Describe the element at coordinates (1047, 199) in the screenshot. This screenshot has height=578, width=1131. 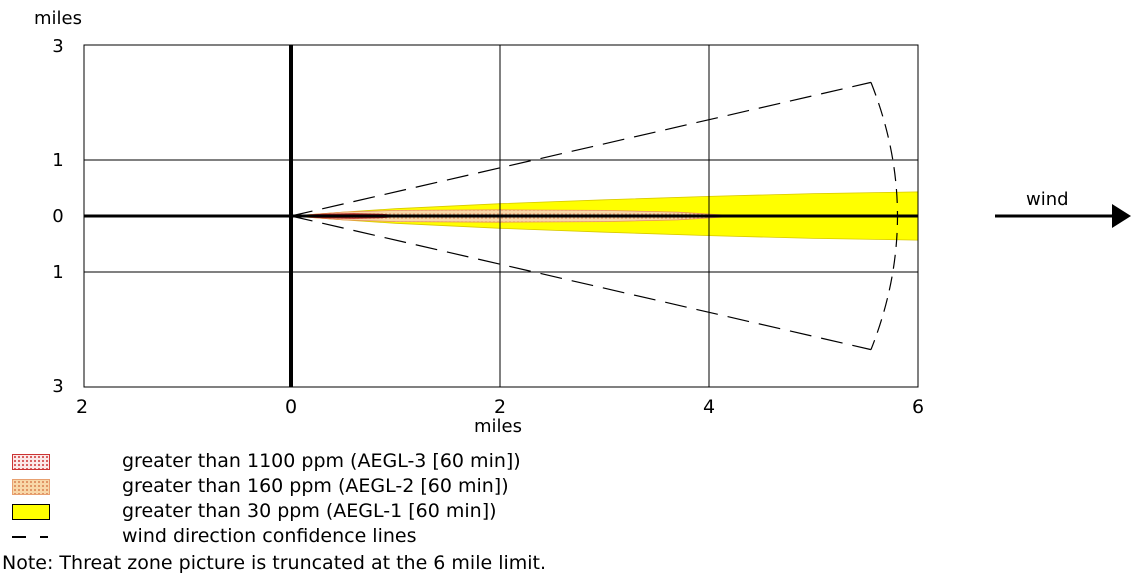
I see `wind-label: wind` at that location.